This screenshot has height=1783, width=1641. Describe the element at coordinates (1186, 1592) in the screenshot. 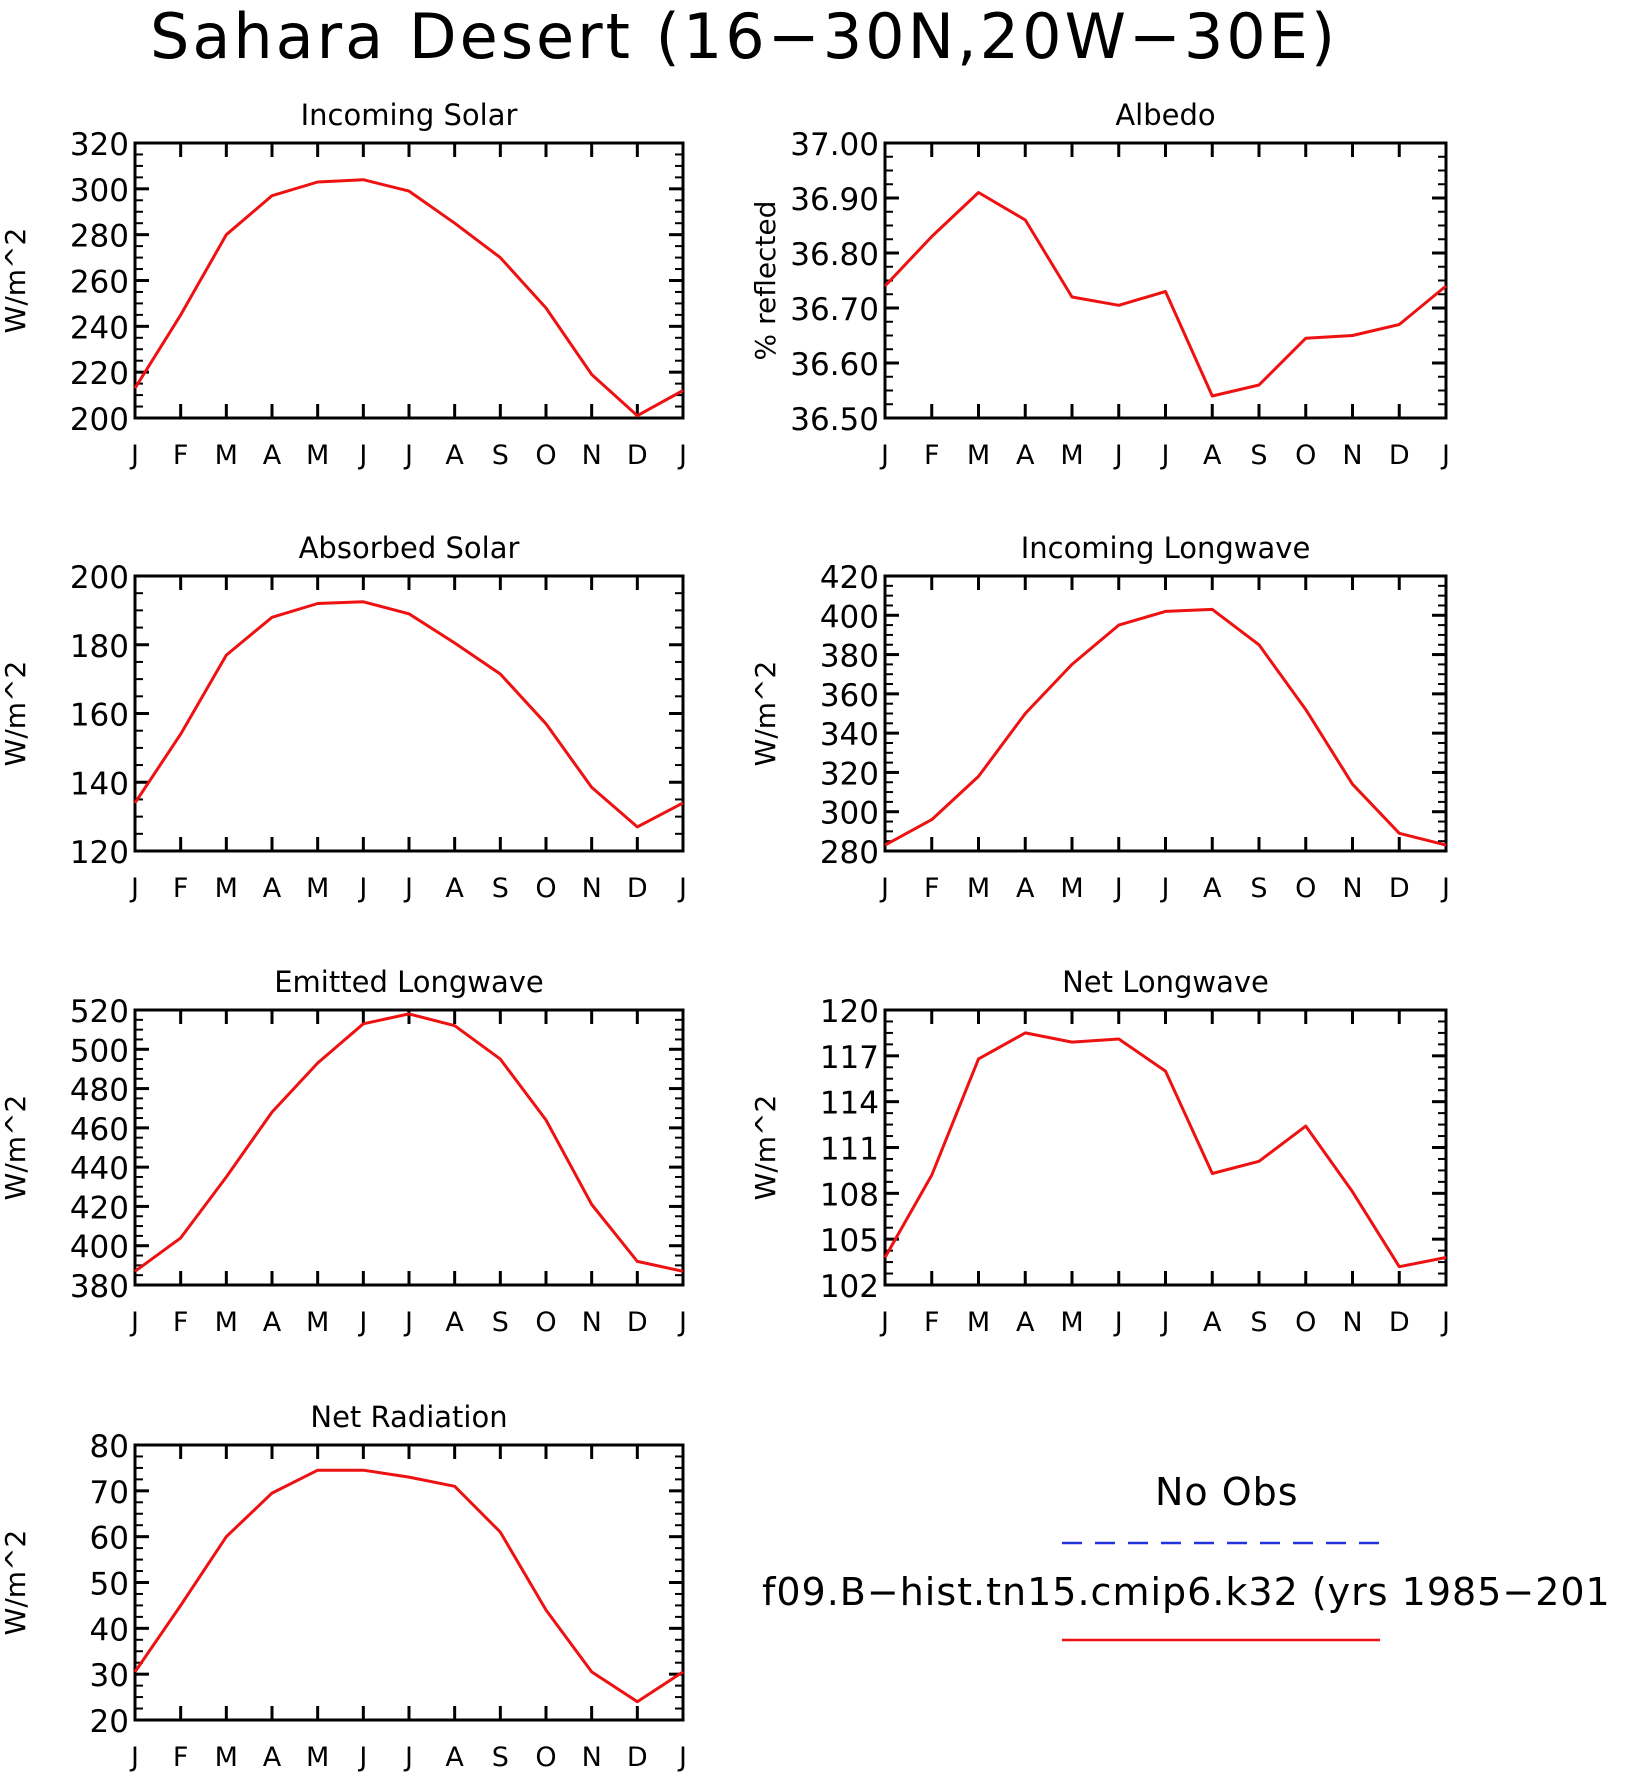

I see `legend-model-label: f09.B−hist.tn15.cmip6.k32 (yrs 1985−201` at that location.